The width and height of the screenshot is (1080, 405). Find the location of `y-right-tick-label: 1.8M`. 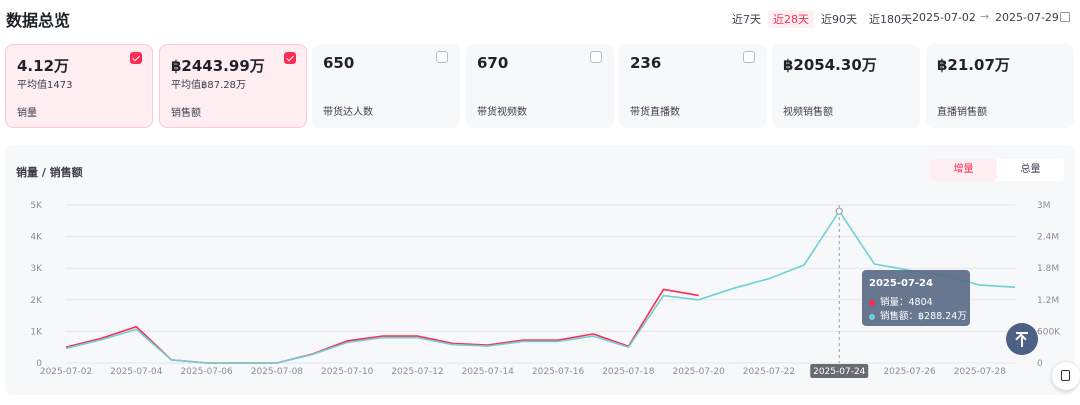

y-right-tick-label: 1.8M is located at coordinates (1048, 269).